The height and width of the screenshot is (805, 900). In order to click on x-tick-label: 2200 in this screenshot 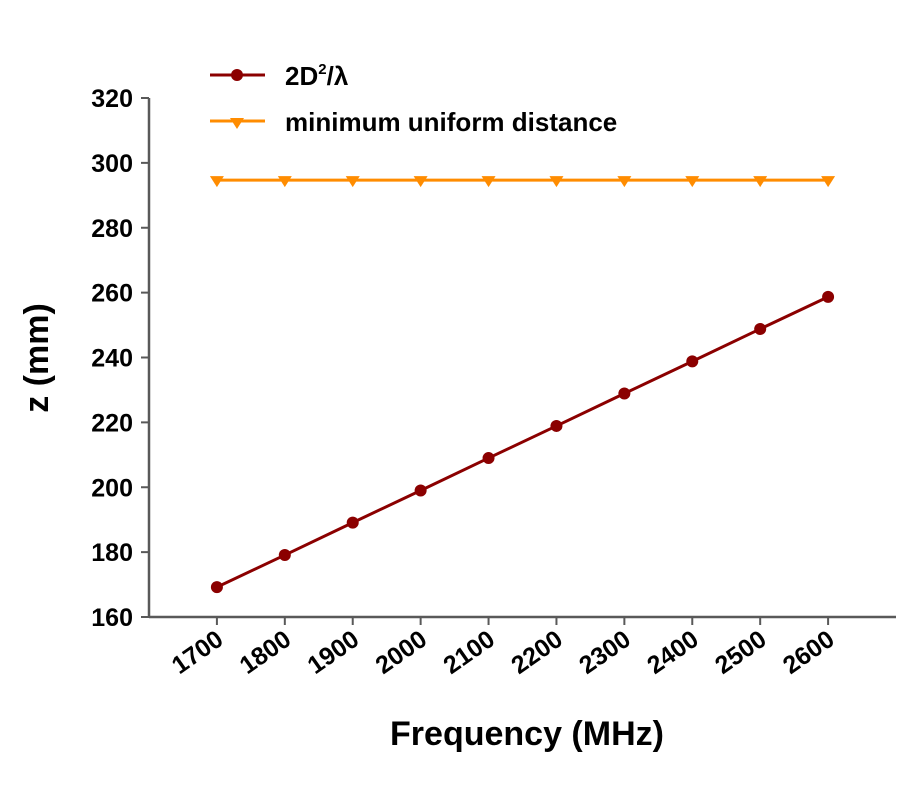, I will do `click(537, 652)`.